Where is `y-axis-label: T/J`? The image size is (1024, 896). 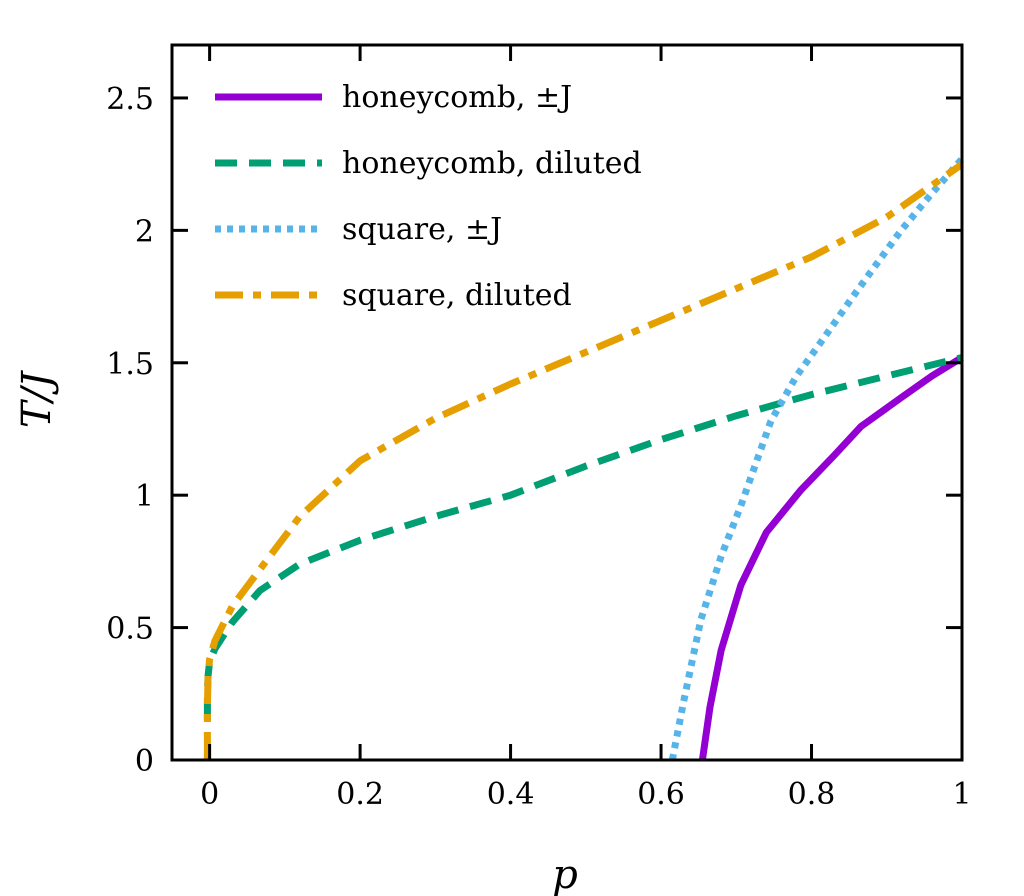 y-axis-label: T/J is located at coordinates (37, 399).